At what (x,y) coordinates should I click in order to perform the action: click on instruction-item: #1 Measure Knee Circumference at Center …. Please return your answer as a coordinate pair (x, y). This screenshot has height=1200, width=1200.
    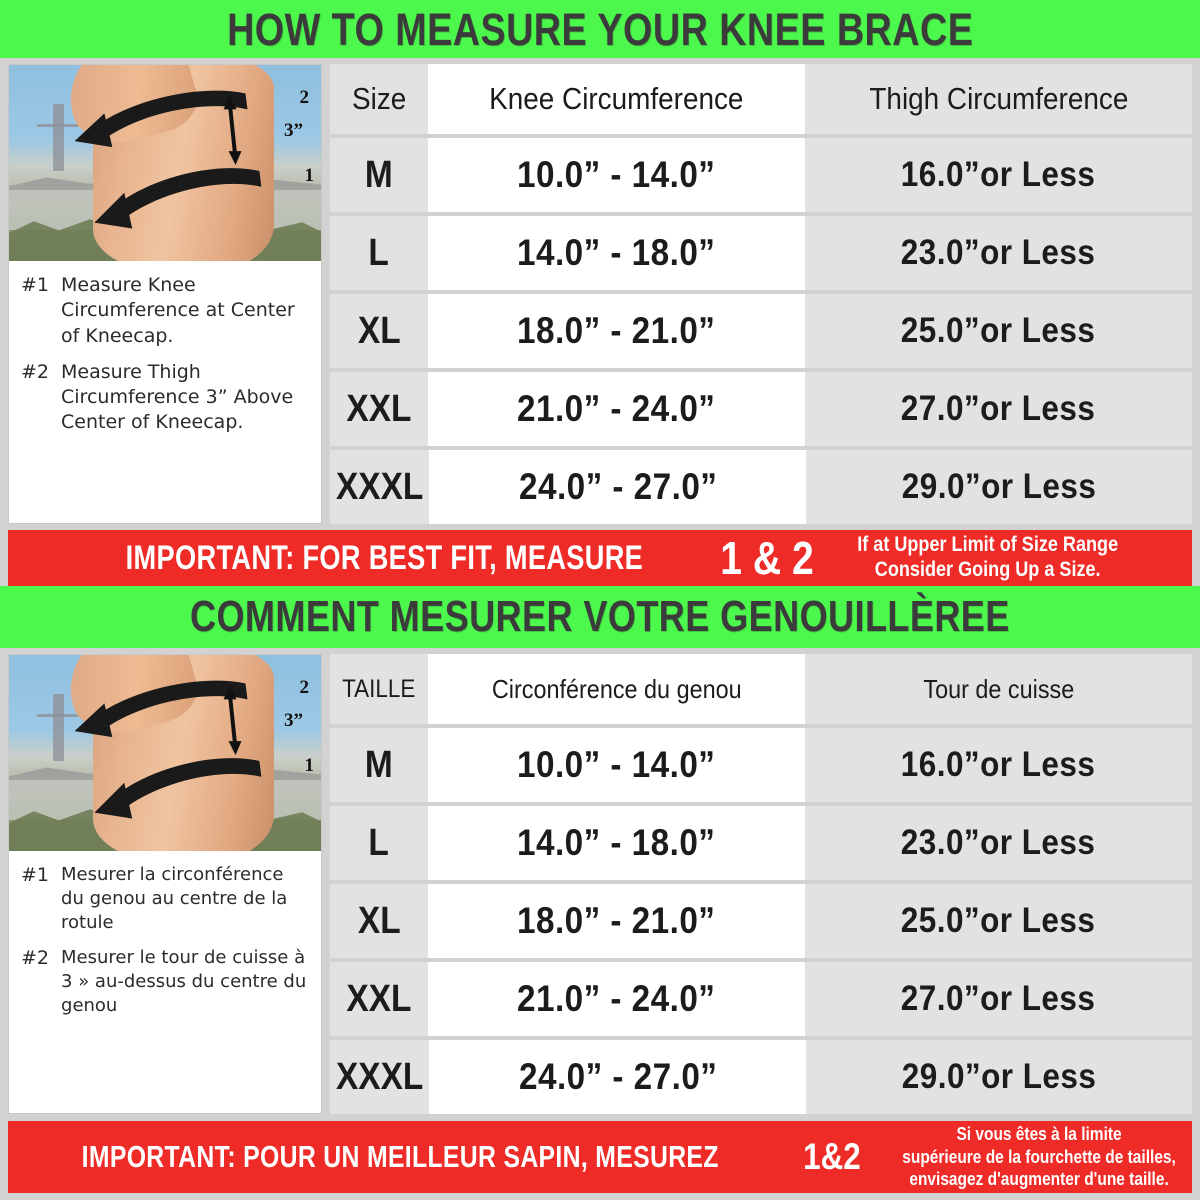
    Looking at the image, I should click on (166, 311).